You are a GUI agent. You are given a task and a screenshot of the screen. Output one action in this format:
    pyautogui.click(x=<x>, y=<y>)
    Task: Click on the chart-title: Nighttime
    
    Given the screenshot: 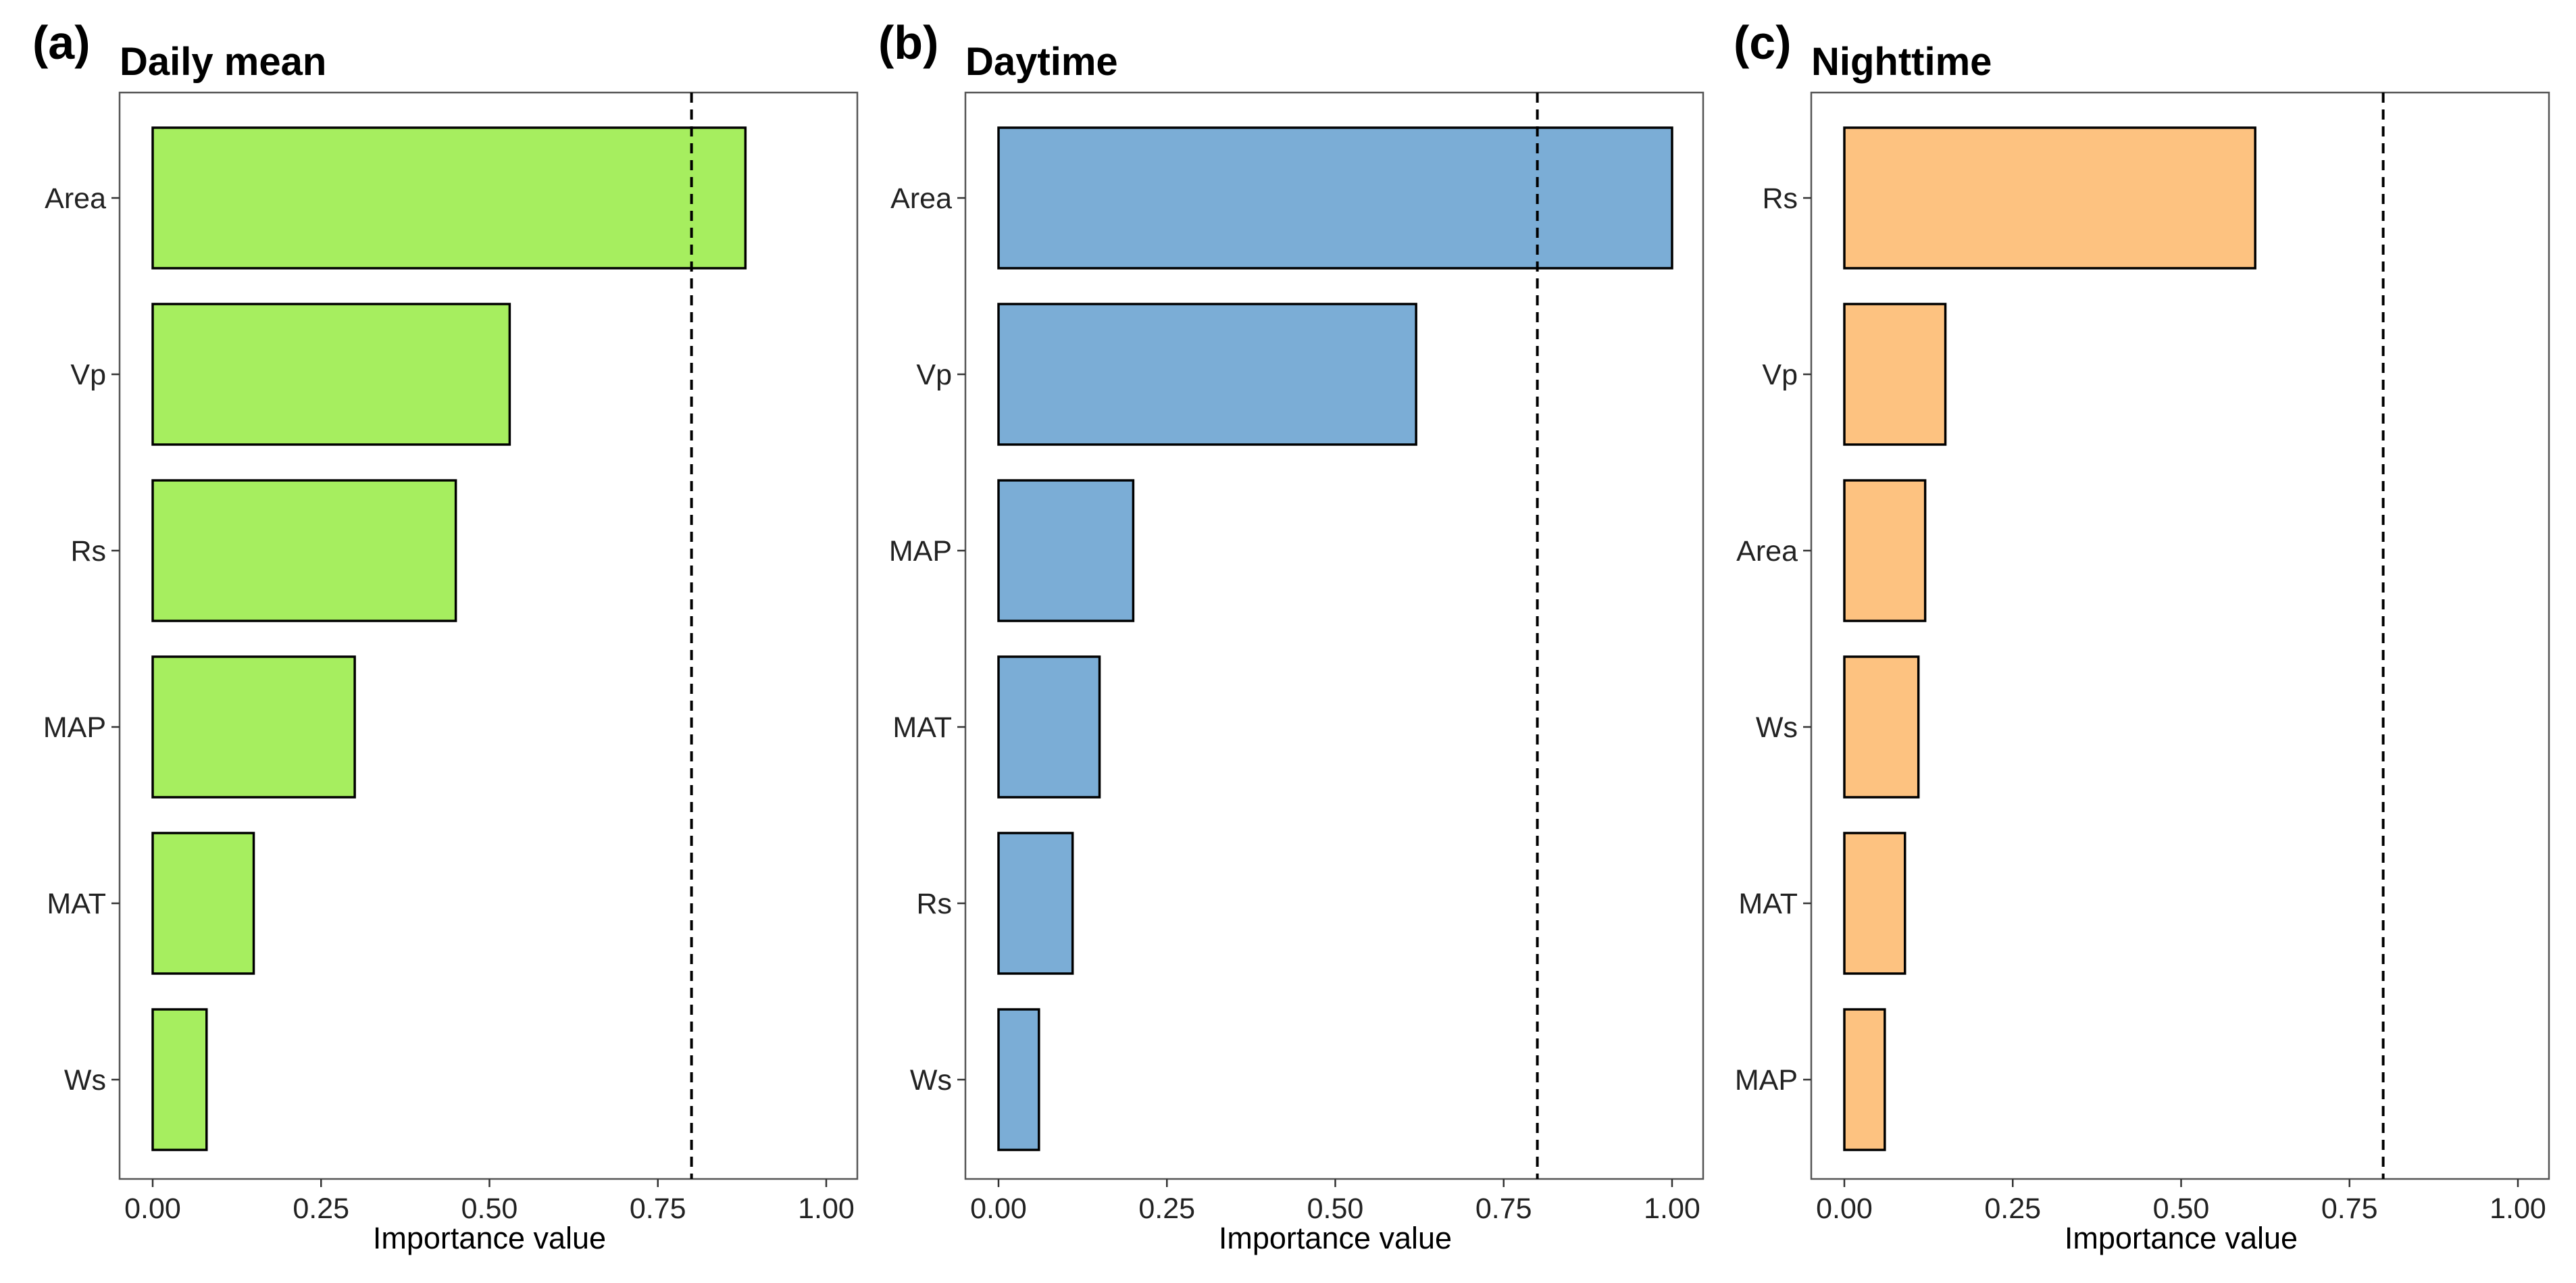 What is the action you would take?
    pyautogui.click(x=1901, y=62)
    